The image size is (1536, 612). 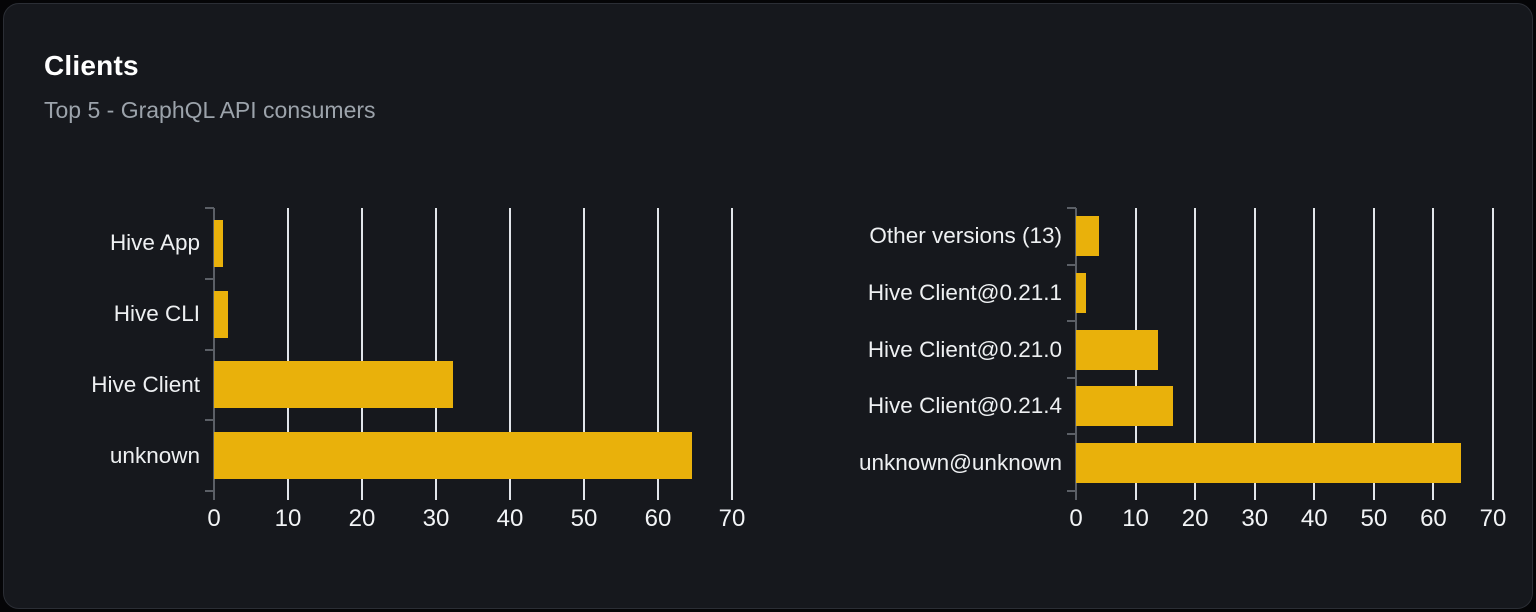 I want to click on bar-unknown-unknown, so click(x=1268, y=462).